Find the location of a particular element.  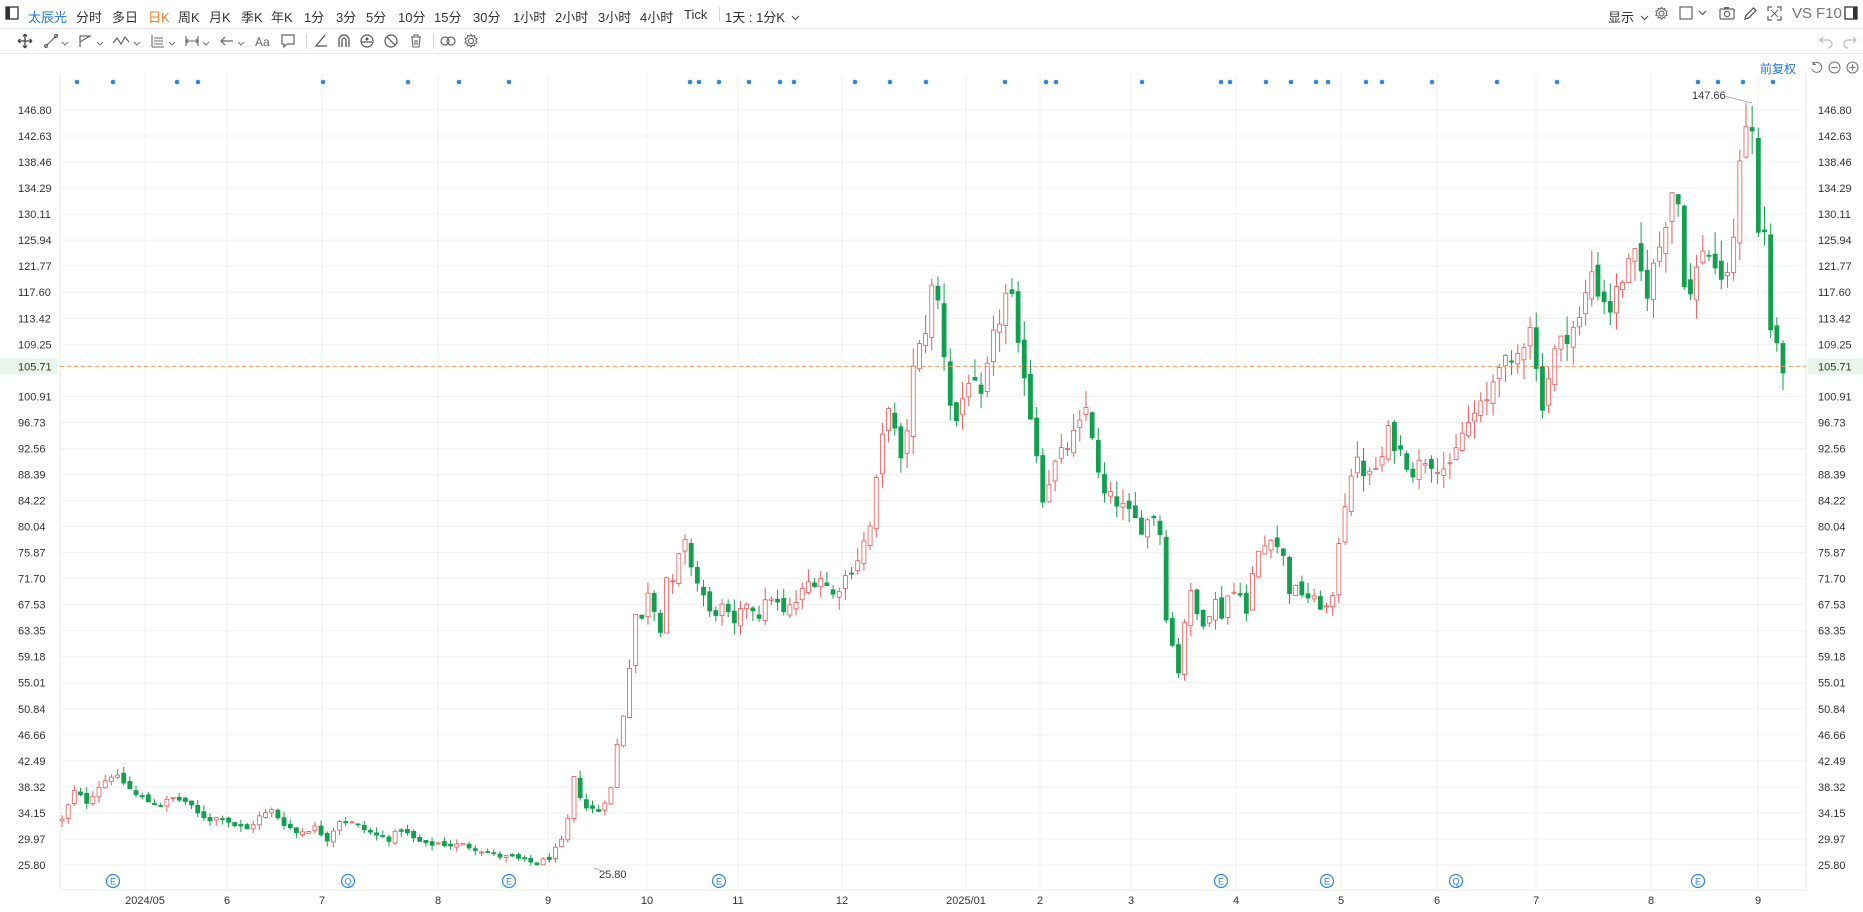

zoom-out-icon is located at coordinates (1834, 70).